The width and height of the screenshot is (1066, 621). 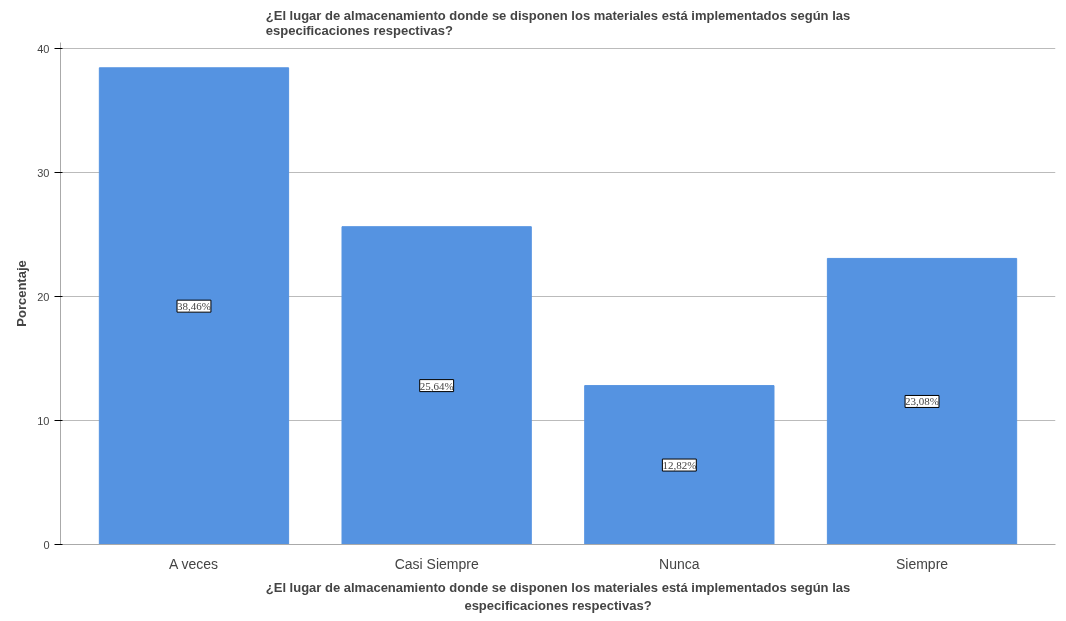 I want to click on y-tick-label: 40, so click(x=43, y=48).